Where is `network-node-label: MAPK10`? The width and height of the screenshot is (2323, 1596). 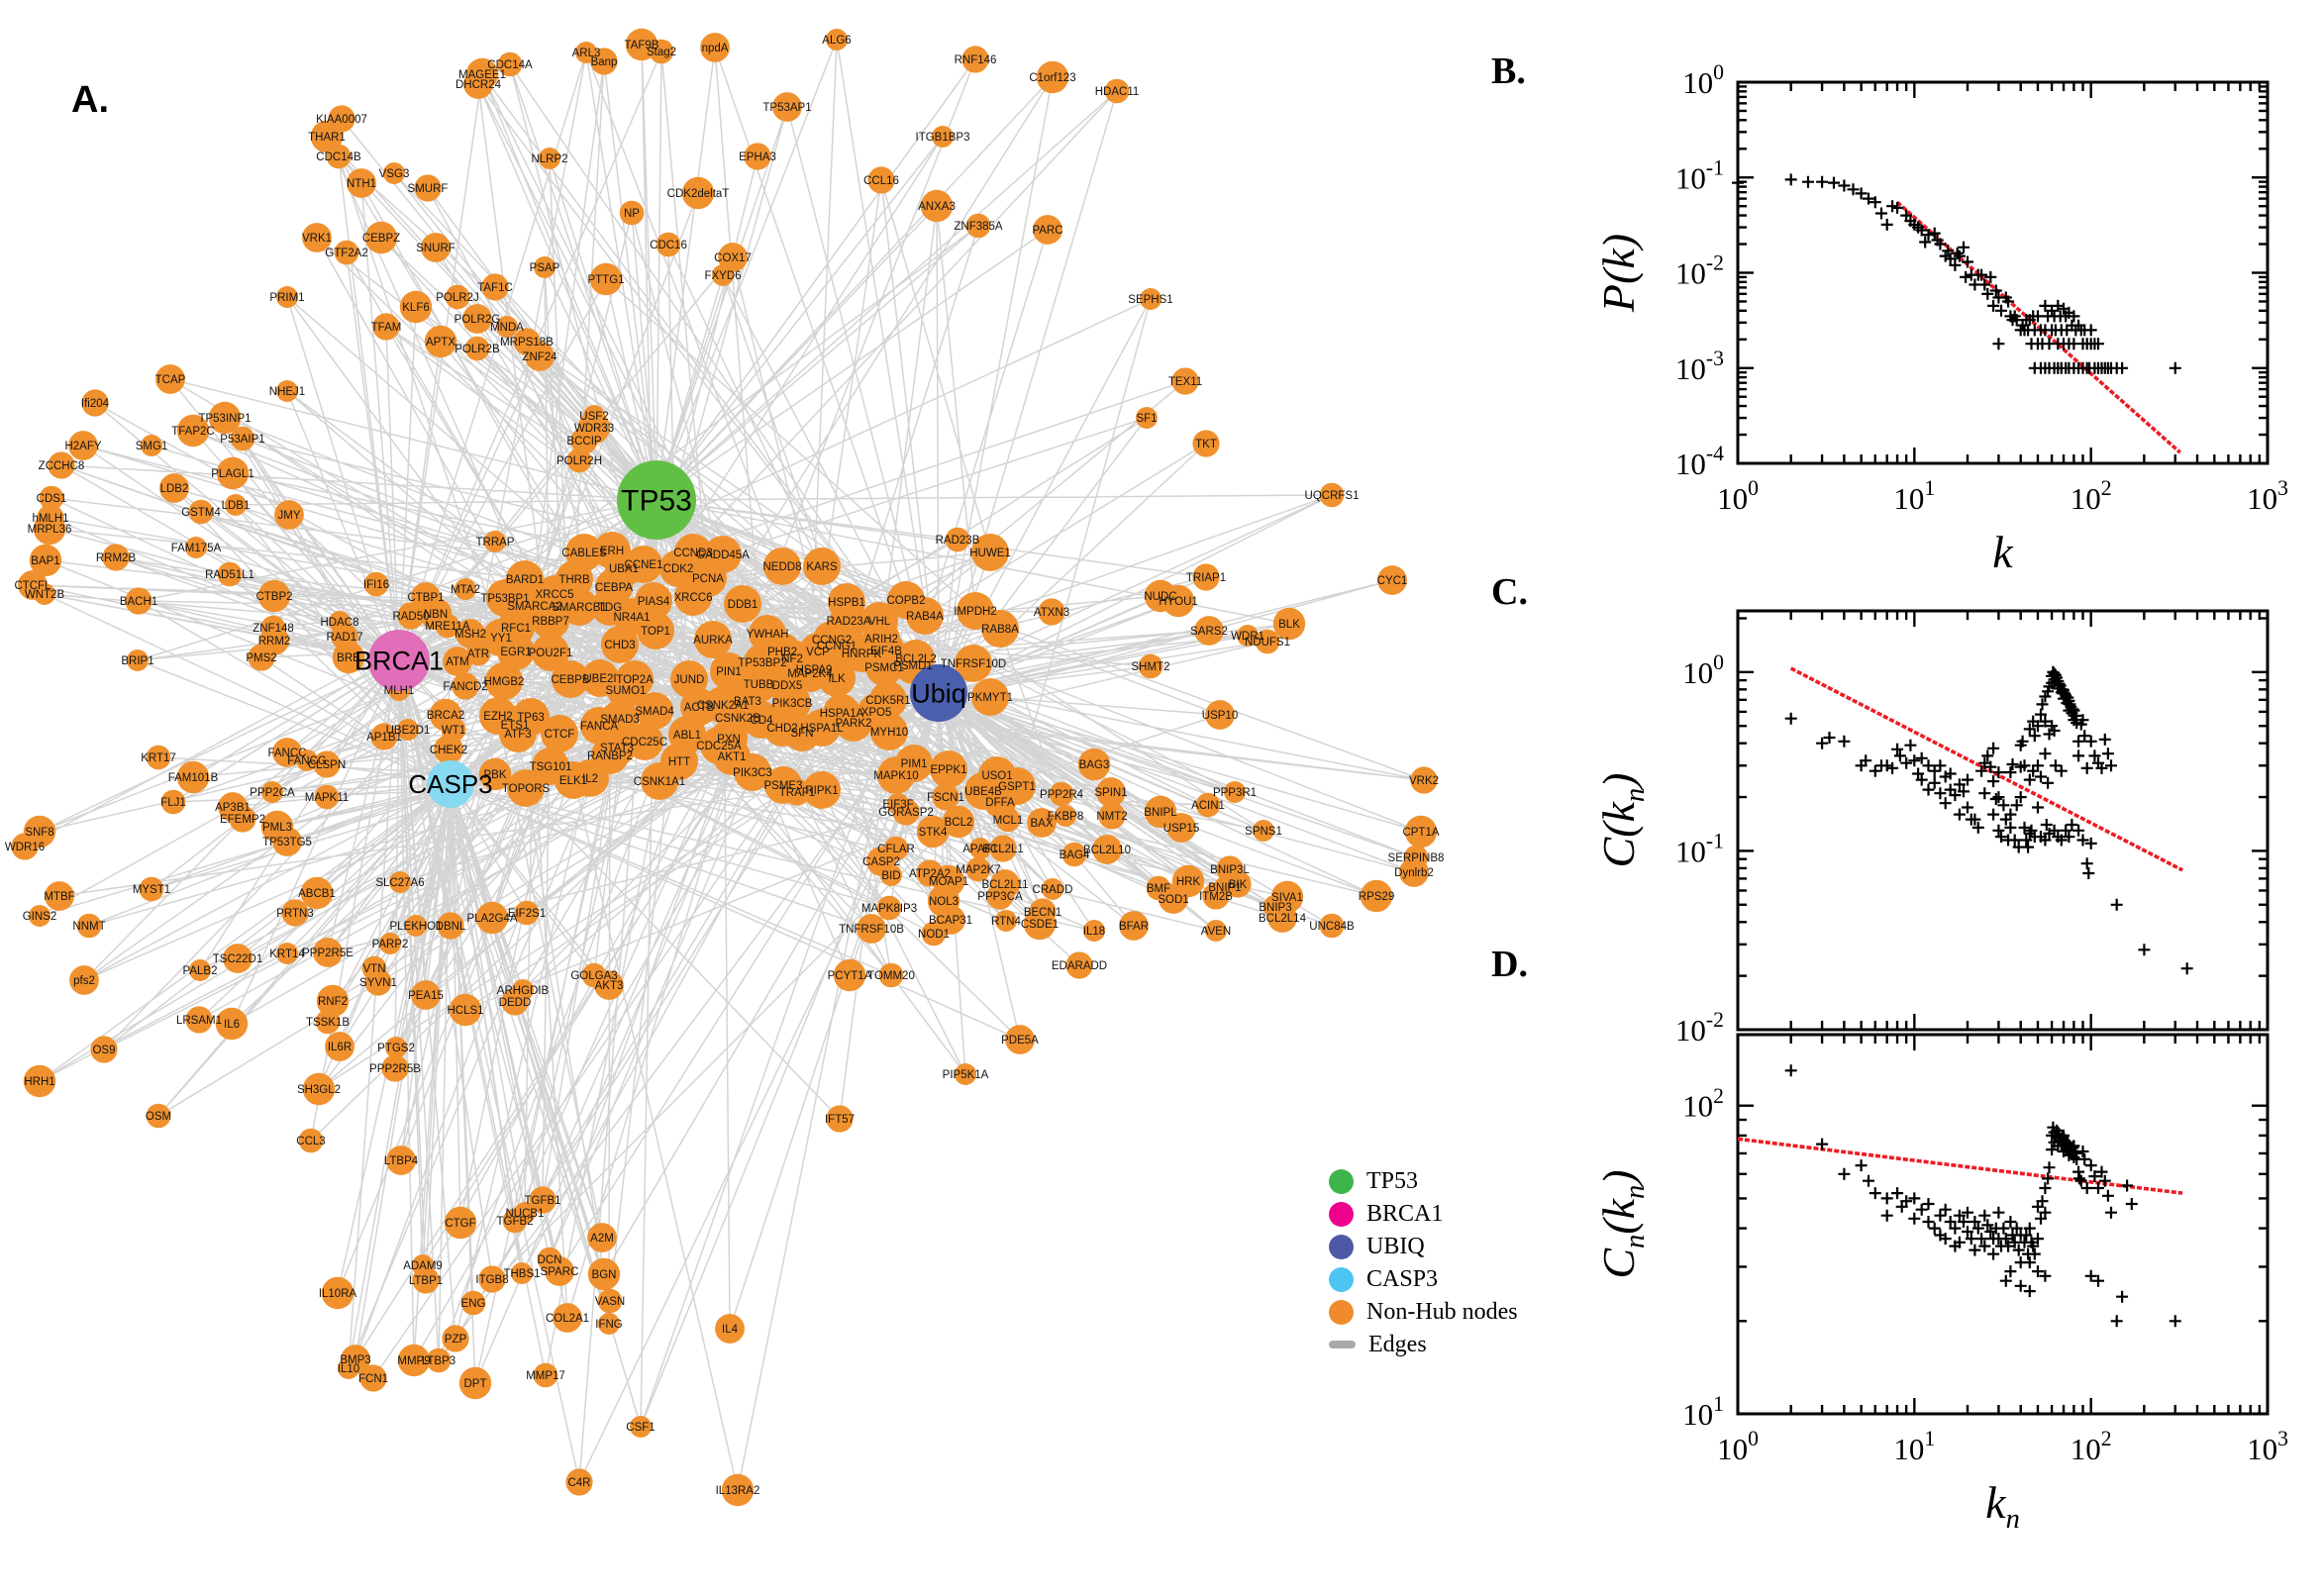 network-node-label: MAPK10 is located at coordinates (896, 776).